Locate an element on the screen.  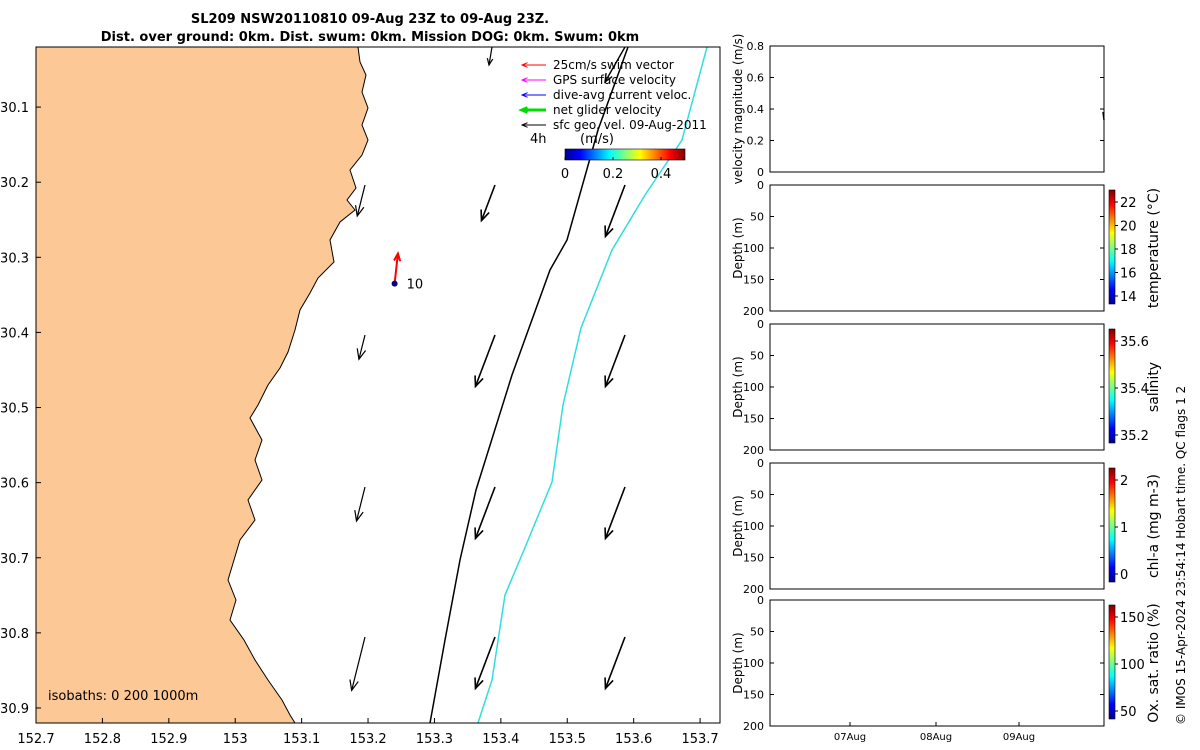
colorbar-tick-label: 0 is located at coordinates (565, 174).